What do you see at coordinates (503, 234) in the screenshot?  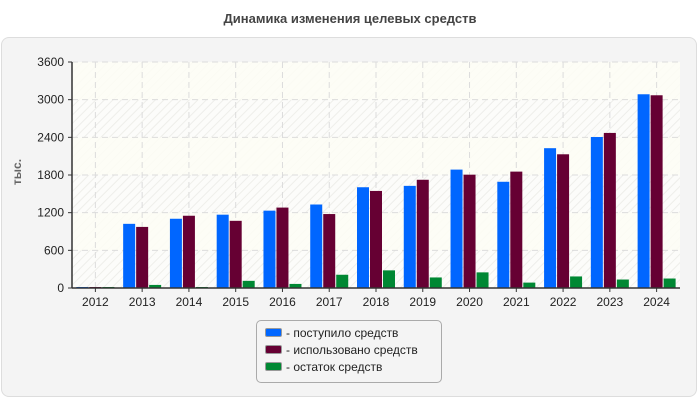 I see `bar-1-2021` at bounding box center [503, 234].